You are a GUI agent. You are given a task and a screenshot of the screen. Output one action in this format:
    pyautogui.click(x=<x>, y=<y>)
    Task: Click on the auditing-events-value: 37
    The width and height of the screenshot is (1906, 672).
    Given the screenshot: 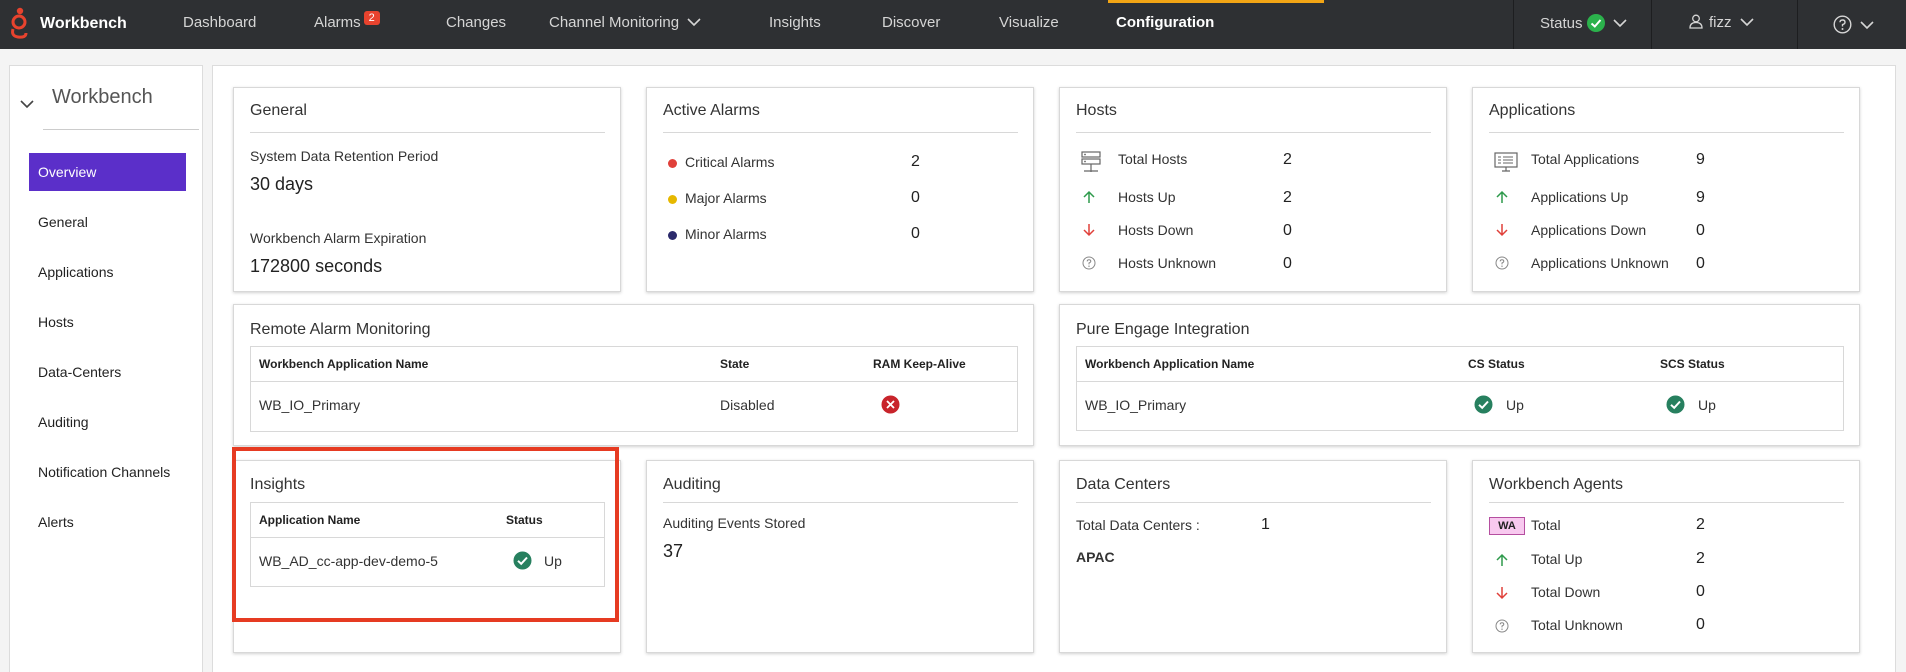 What is the action you would take?
    pyautogui.click(x=673, y=551)
    